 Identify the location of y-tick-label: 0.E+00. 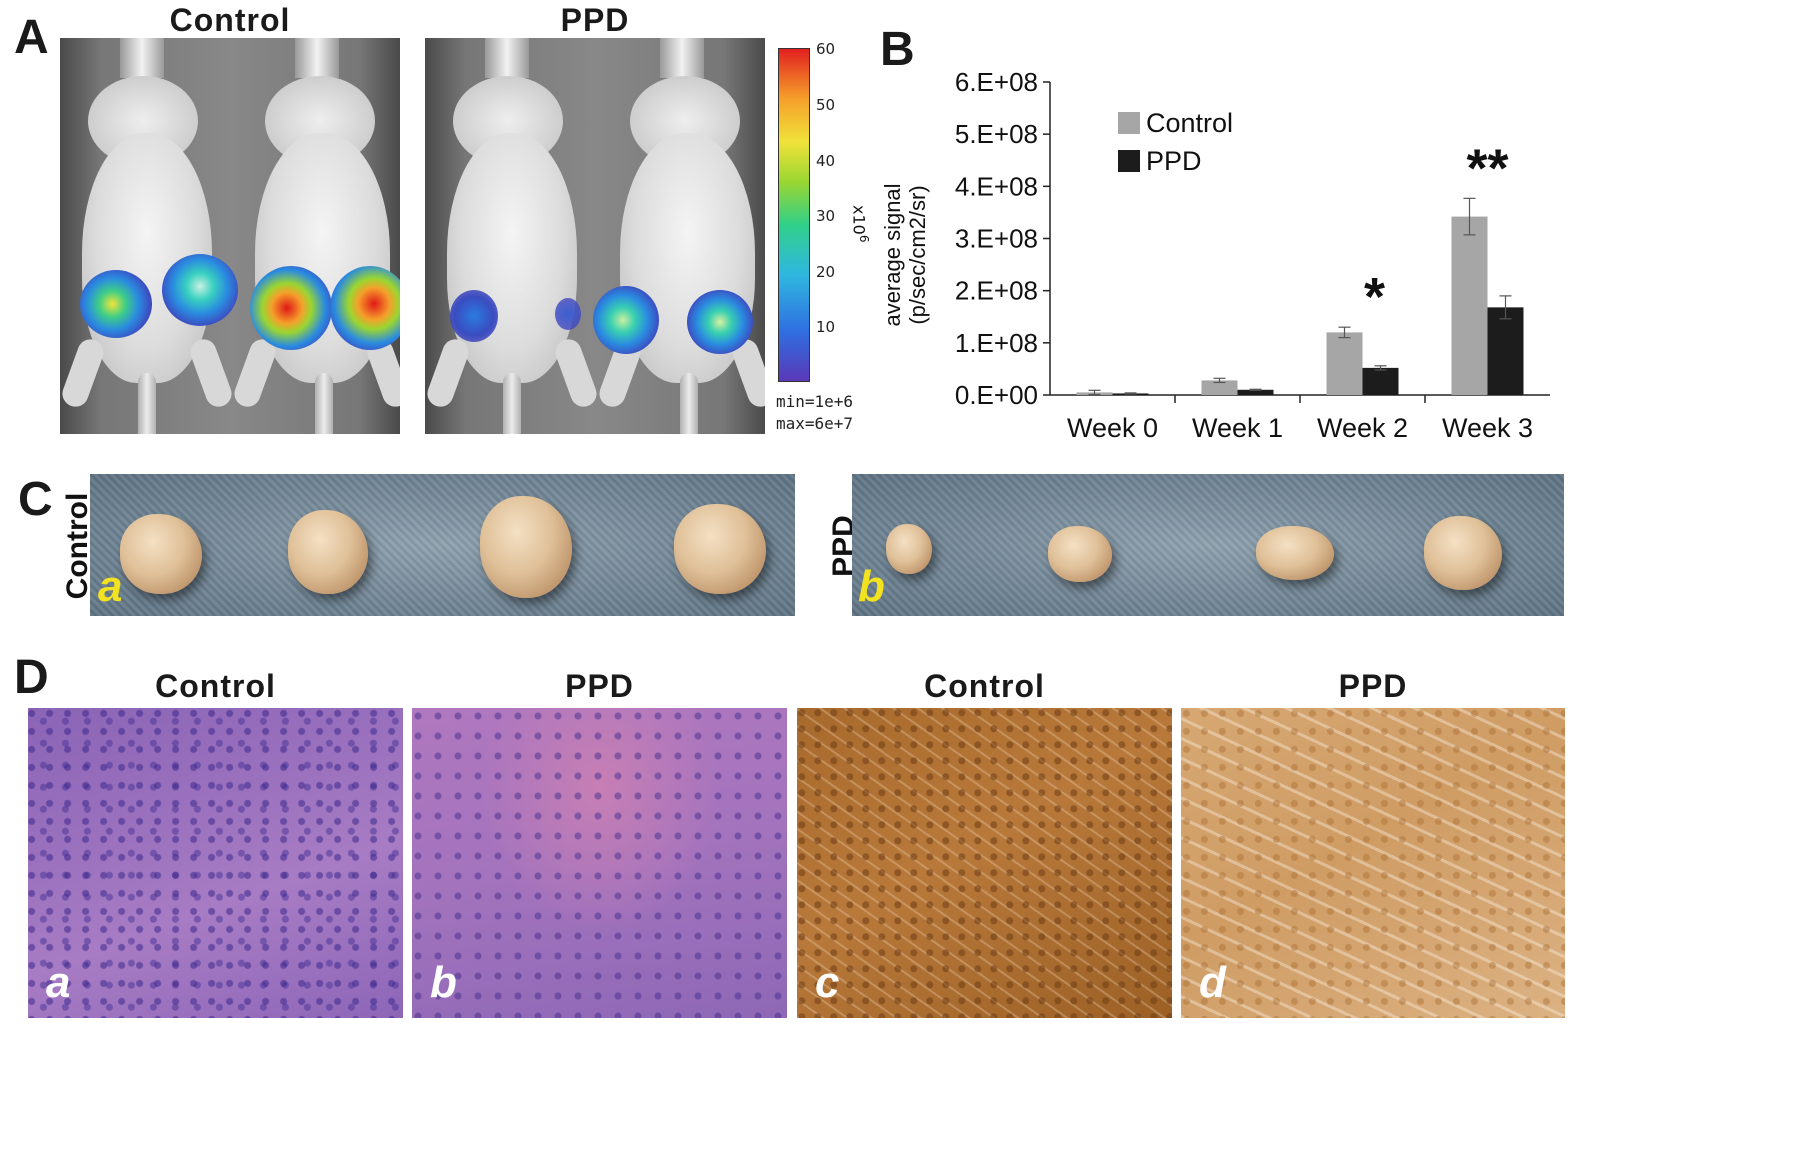
(996, 395).